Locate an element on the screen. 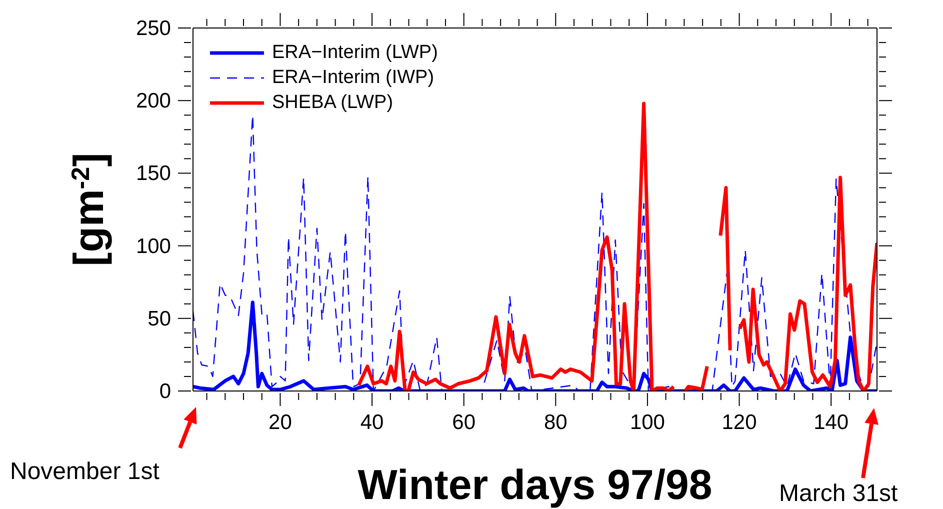 This screenshot has height=509, width=943. y-tick-label: 0 is located at coordinates (165, 391).